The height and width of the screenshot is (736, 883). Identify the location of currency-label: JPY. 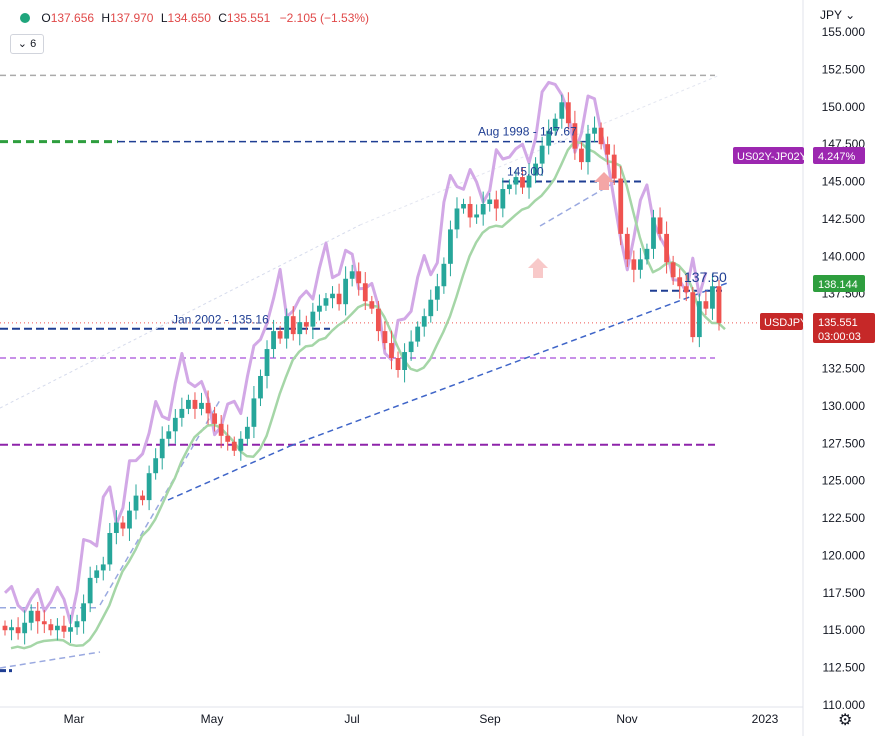
(831, 15).